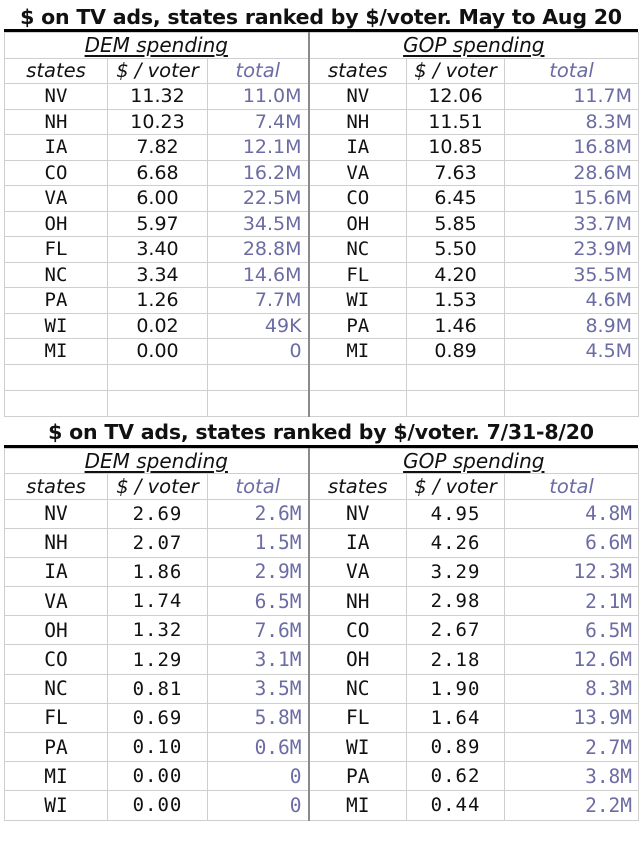 Image resolution: width=642 pixels, height=843 pixels. What do you see at coordinates (572, 249) in the screenshot?
I see `gop-total-cell: 23.9M` at bounding box center [572, 249].